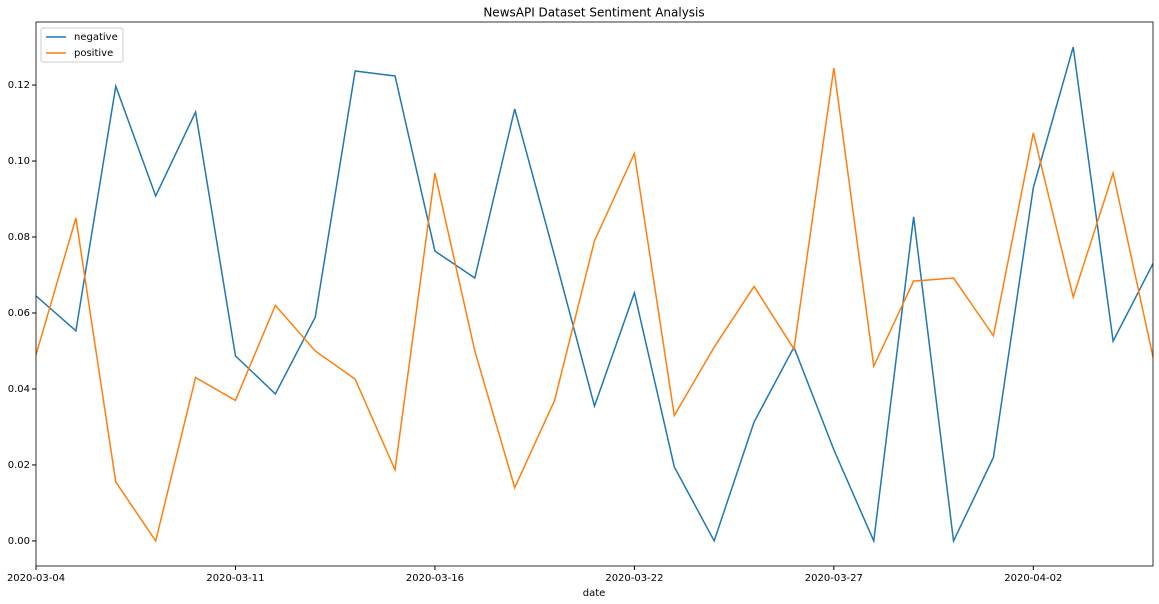  What do you see at coordinates (93, 53) in the screenshot?
I see `legend-label: positive` at bounding box center [93, 53].